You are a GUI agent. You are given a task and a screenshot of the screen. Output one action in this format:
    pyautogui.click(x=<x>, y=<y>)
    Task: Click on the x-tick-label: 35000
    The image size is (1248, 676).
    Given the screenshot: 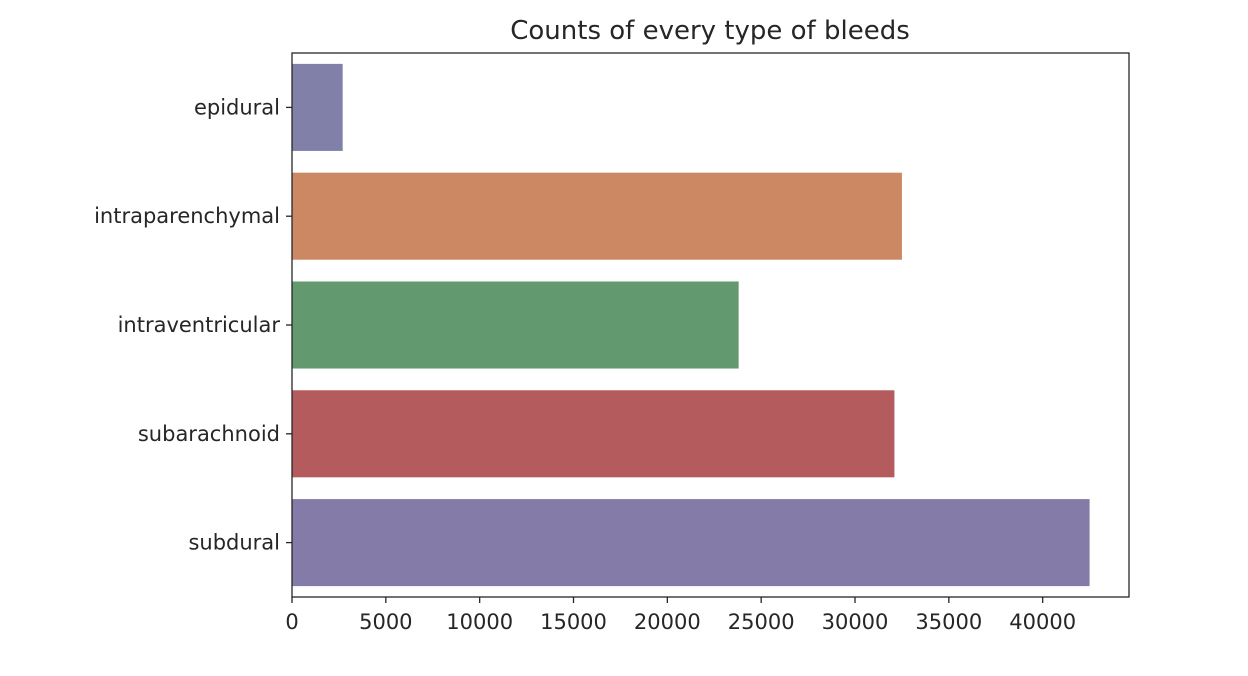 What is the action you would take?
    pyautogui.click(x=948, y=622)
    